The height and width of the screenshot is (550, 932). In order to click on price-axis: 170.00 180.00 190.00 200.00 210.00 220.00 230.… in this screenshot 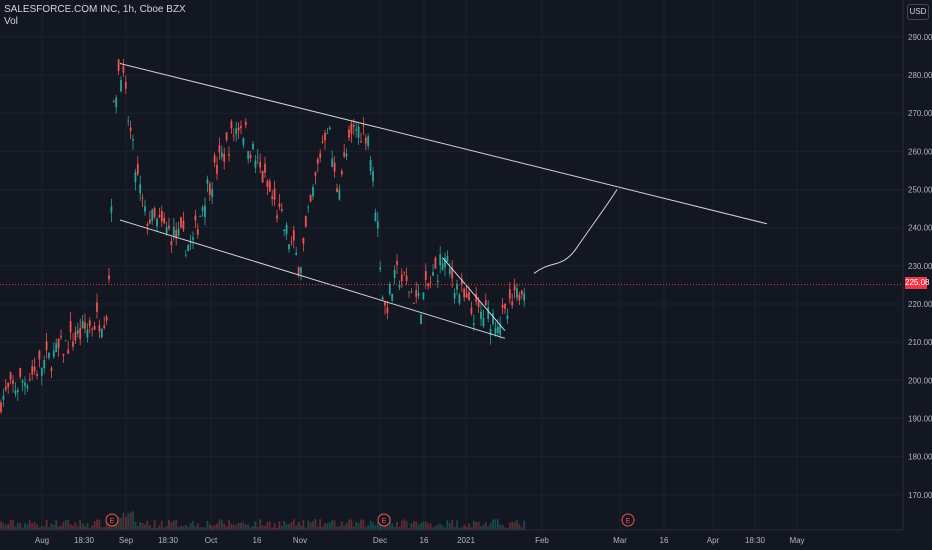, I will do `click(920, 266)`.